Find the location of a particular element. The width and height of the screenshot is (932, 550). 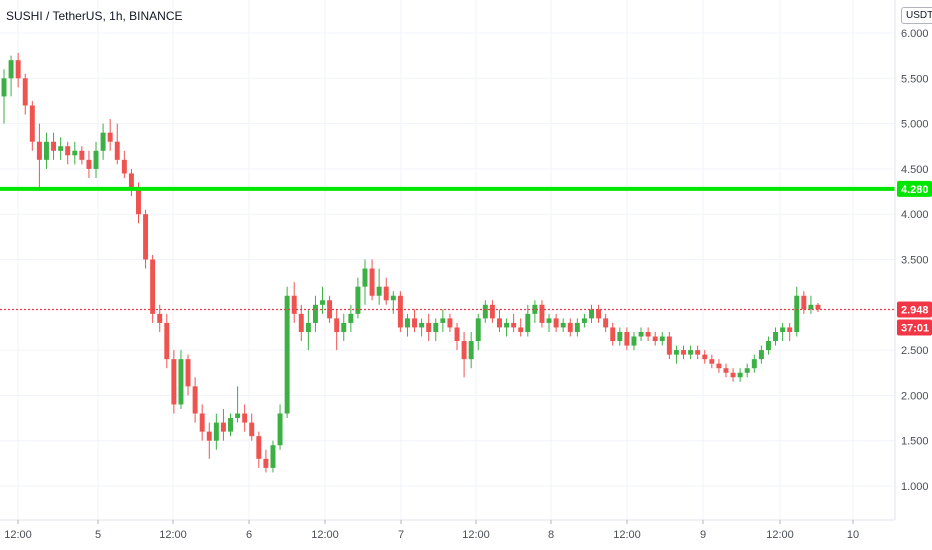

time-axis-labels: 12:00 5 12:00 6 12:00 7 12:00 8 12:00 9 12:00 10 is located at coordinates (431, 530).